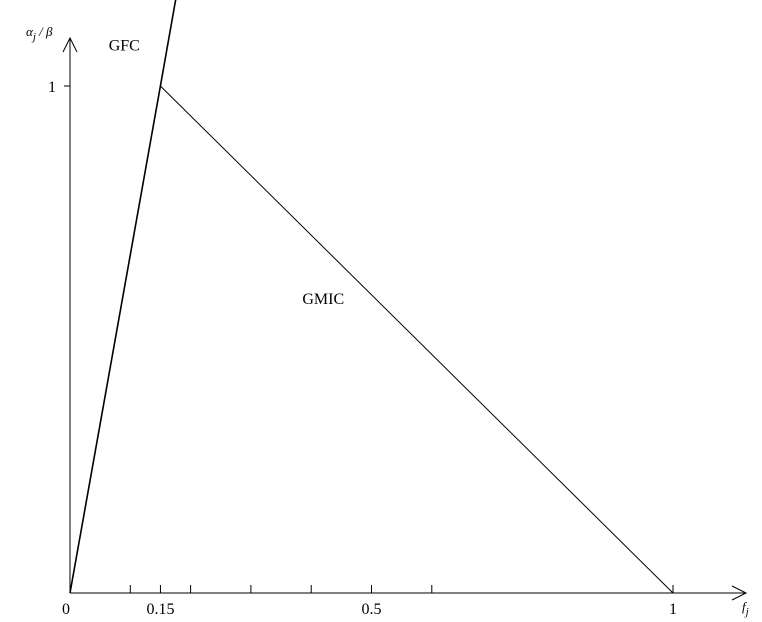 The image size is (762, 622). I want to click on x-tick-label: 1, so click(673, 609).